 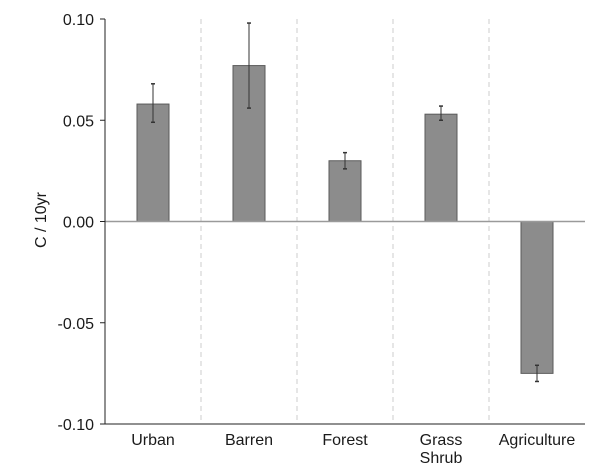 What do you see at coordinates (345, 440) in the screenshot?
I see `x-category-label: Forest` at bounding box center [345, 440].